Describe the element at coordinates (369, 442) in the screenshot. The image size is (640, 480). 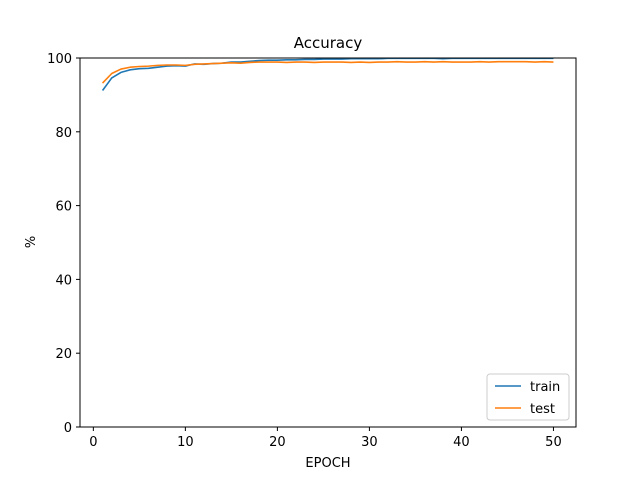
I see `x-tick-label: 30` at that location.